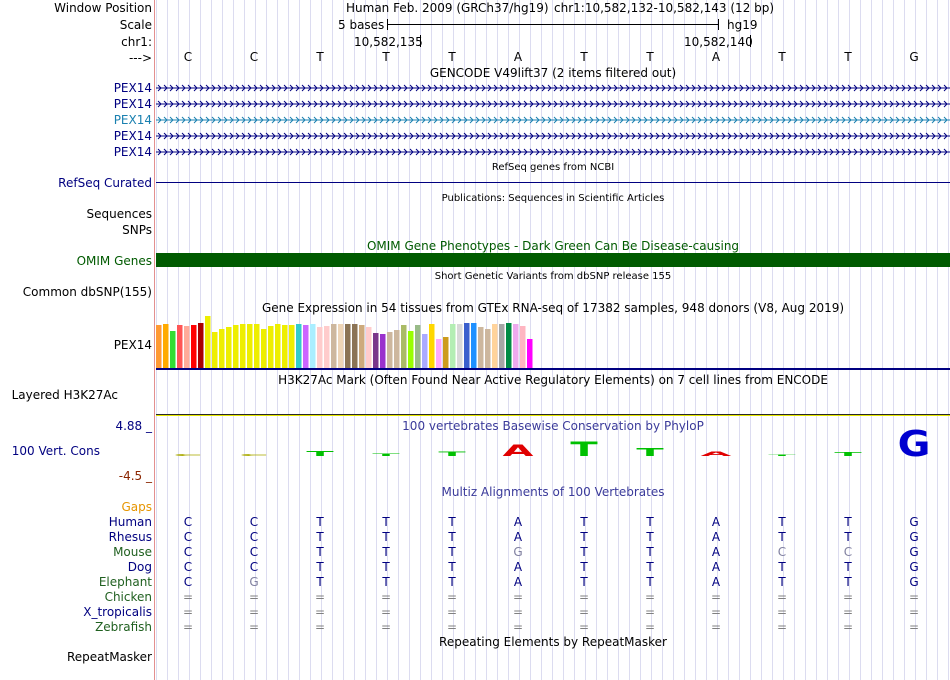  Describe the element at coordinates (119, 214) in the screenshot. I see `publications-sequences-label: Sequences` at that location.